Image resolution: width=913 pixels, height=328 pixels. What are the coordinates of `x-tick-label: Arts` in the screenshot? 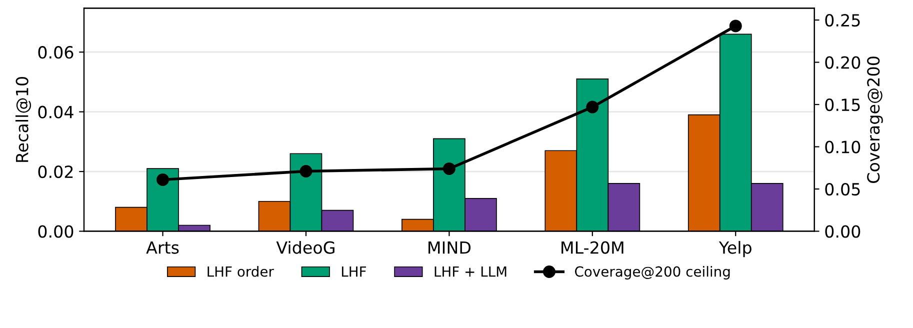 It's located at (162, 247).